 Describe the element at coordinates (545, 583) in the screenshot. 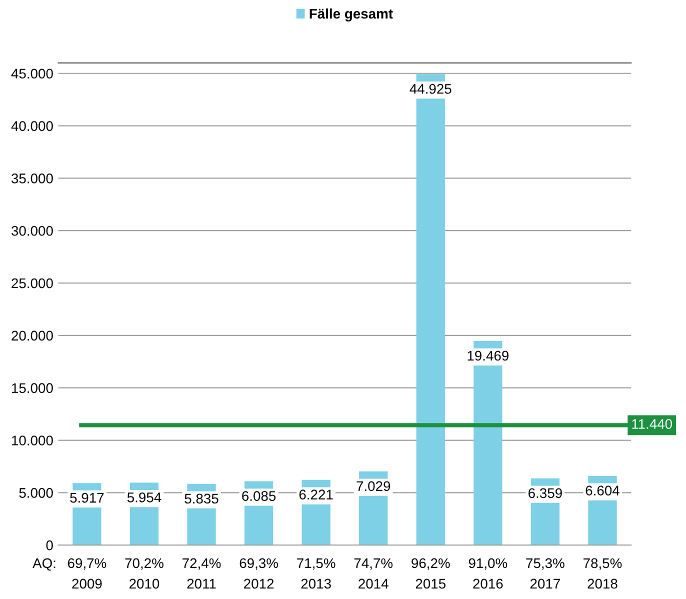

I see `x-tick-label: 2017` at that location.